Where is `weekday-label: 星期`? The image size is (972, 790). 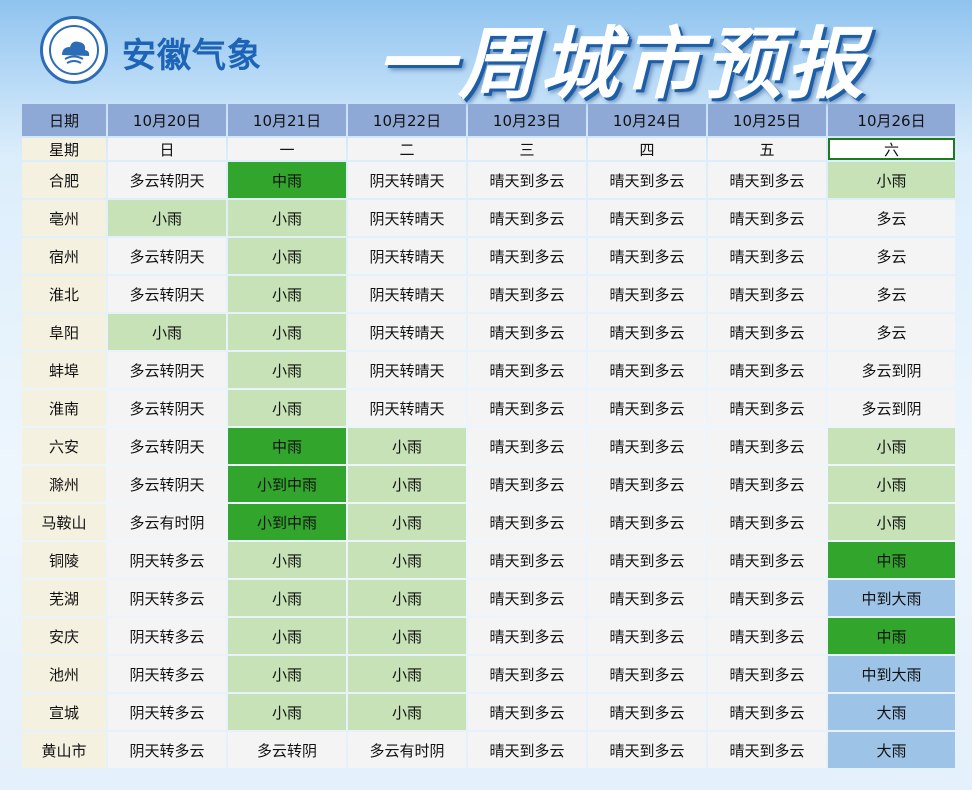 weekday-label: 星期 is located at coordinates (64, 149).